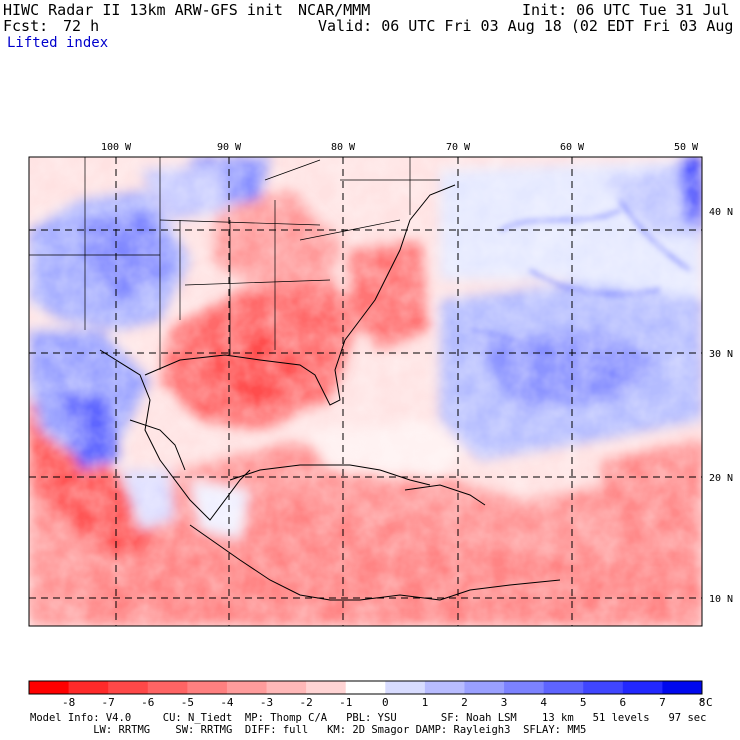 This screenshot has width=740, height=740. What do you see at coordinates (266, 702) in the screenshot?
I see `colorbar-tick-label: -3` at bounding box center [266, 702].